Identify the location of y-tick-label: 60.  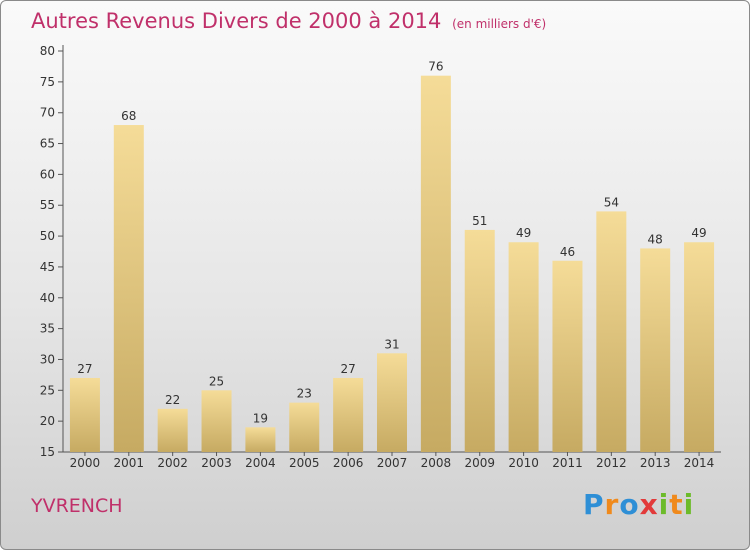
(47, 174).